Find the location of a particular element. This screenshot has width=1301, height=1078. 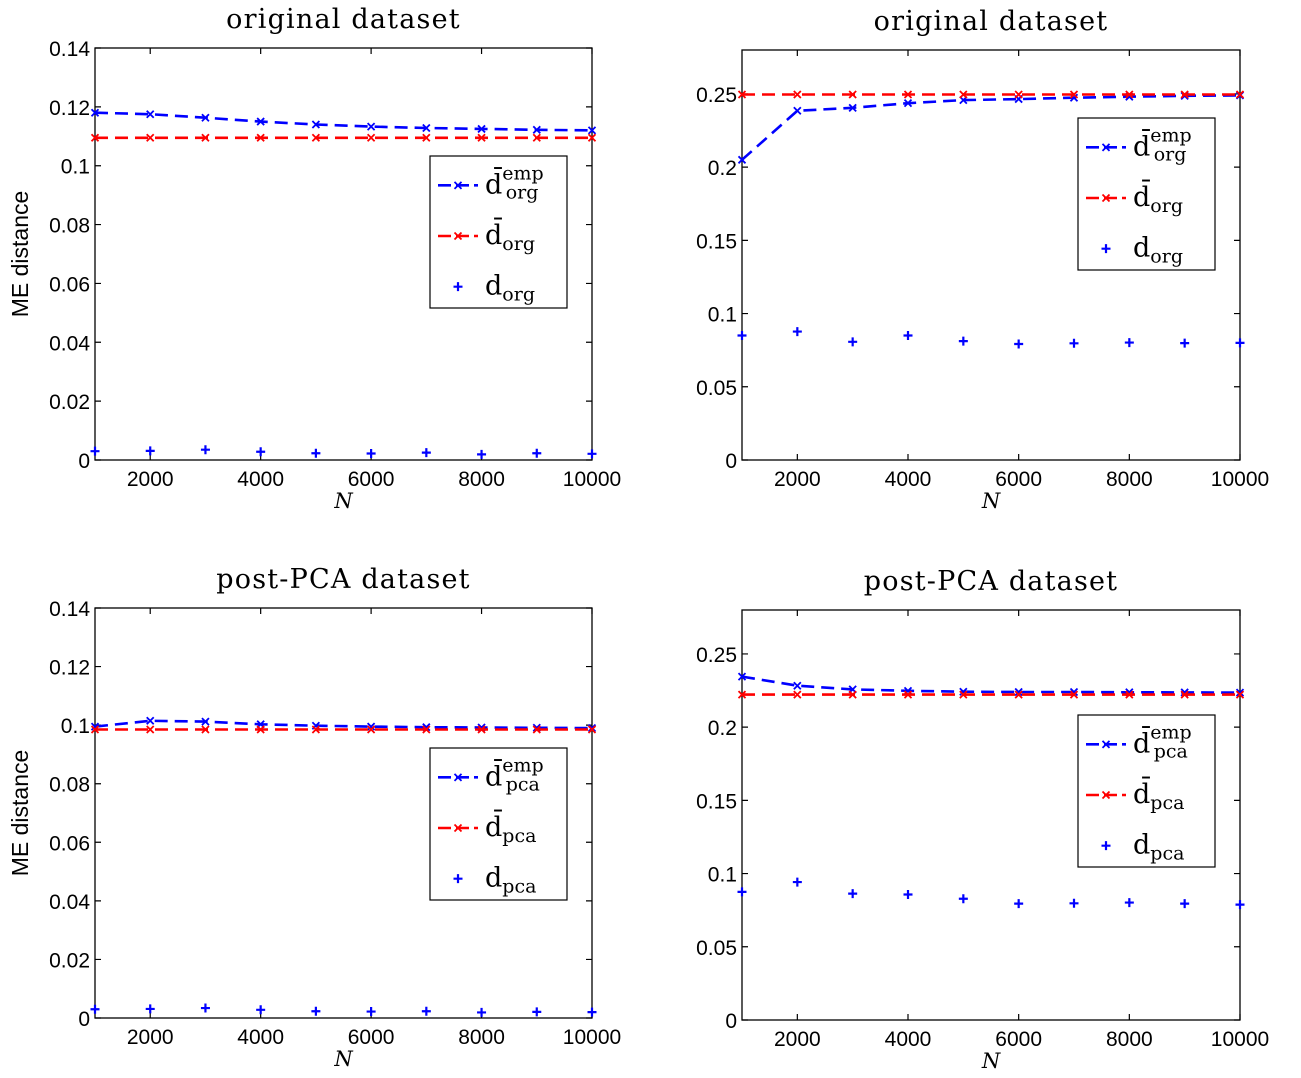

y-tick-label: 0.02 is located at coordinates (69, 960).